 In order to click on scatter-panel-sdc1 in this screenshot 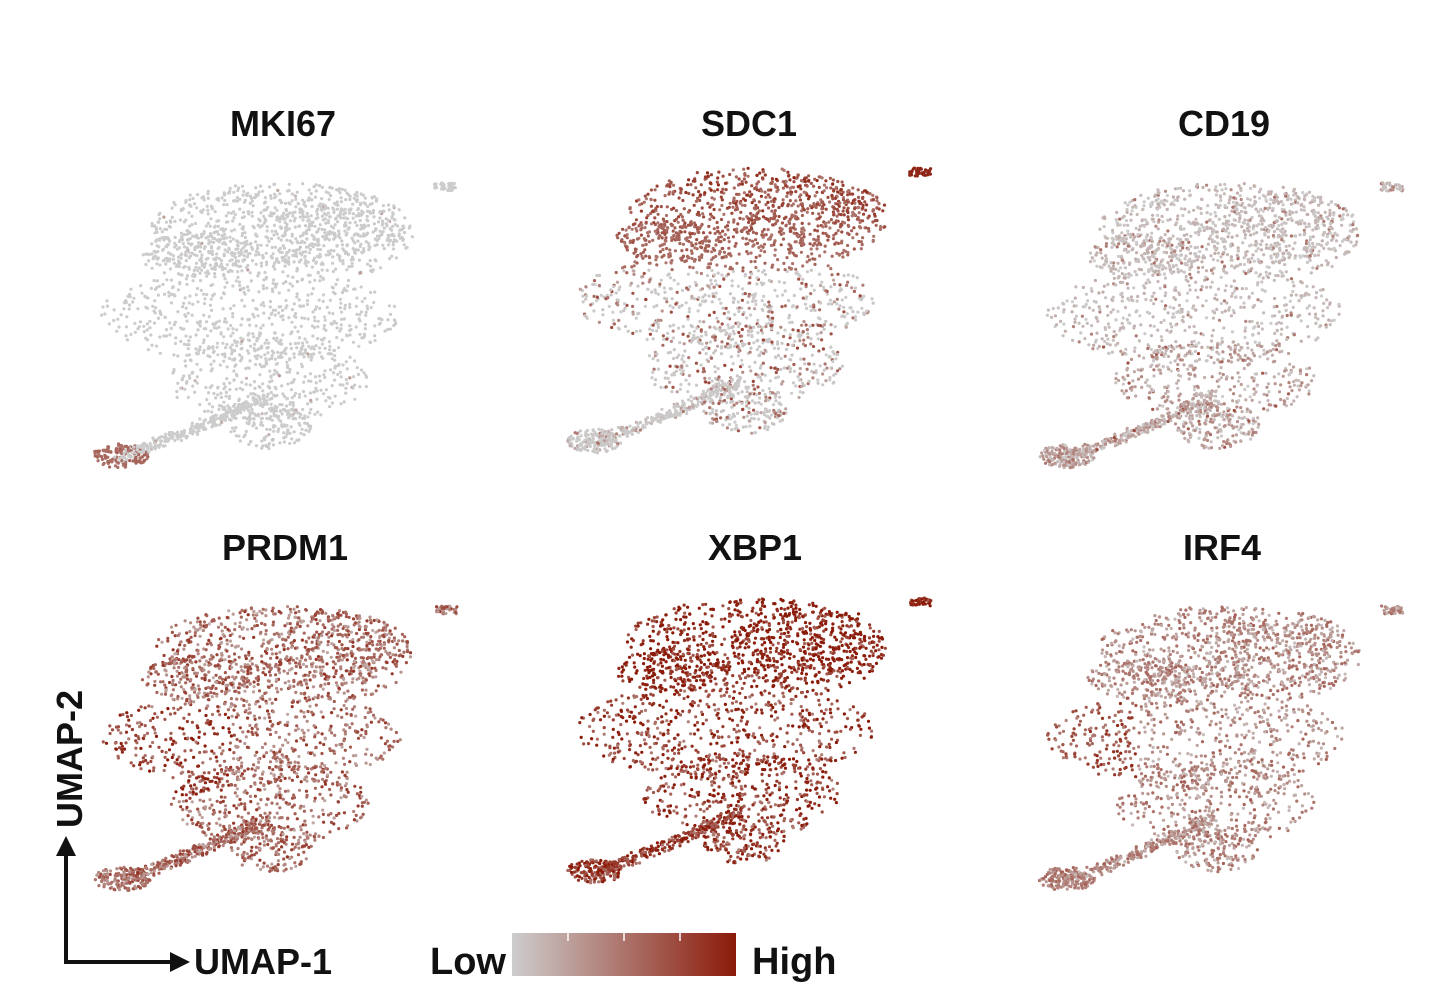, I will do `click(749, 310)`.